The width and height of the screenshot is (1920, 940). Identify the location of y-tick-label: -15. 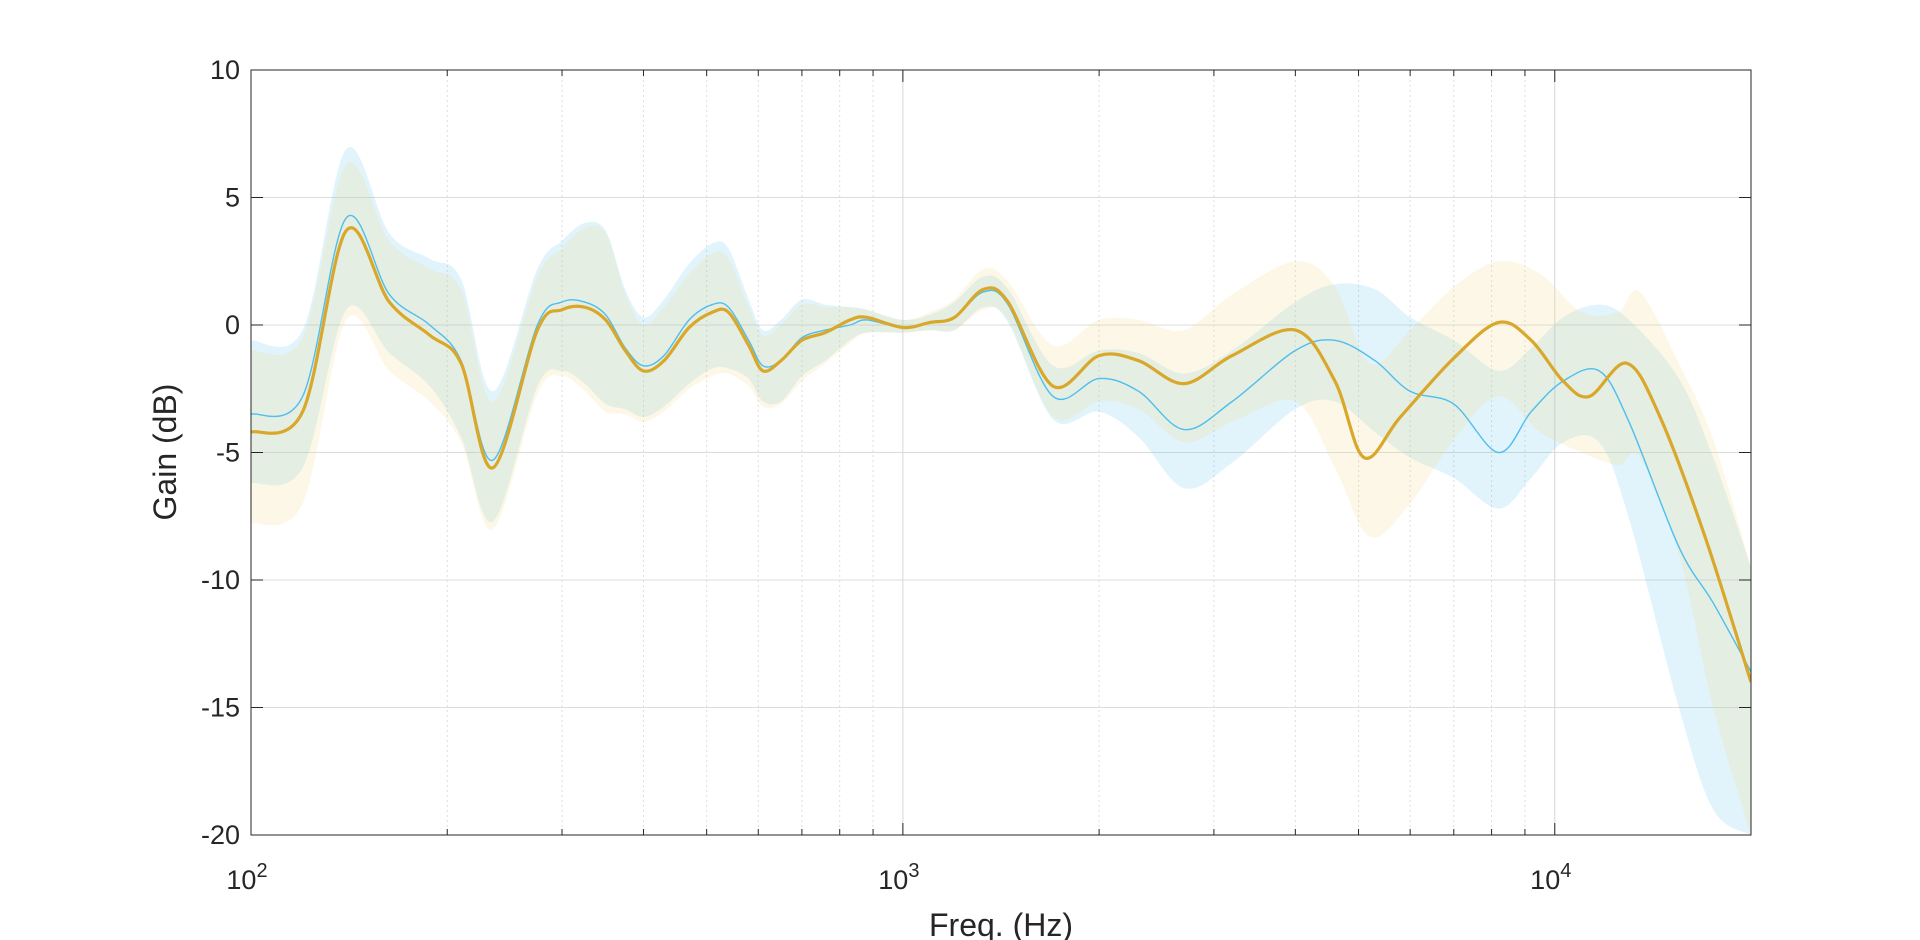
(220, 708).